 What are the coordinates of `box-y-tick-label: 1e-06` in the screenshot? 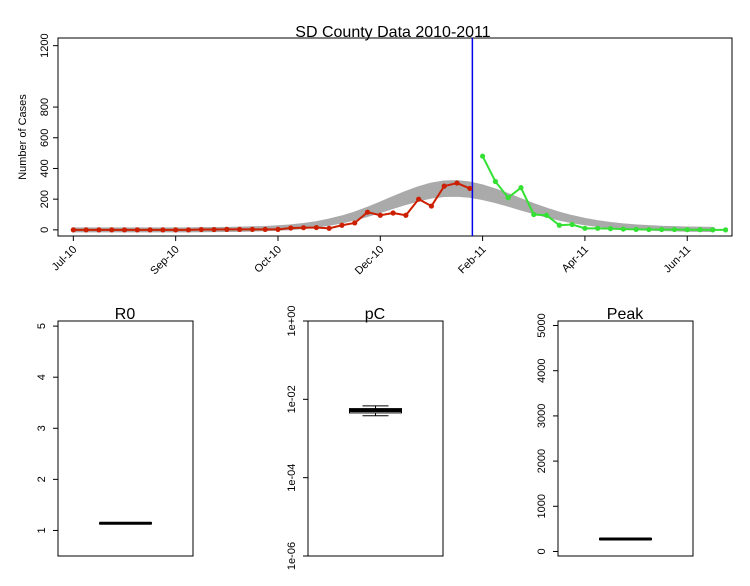 It's located at (292, 556).